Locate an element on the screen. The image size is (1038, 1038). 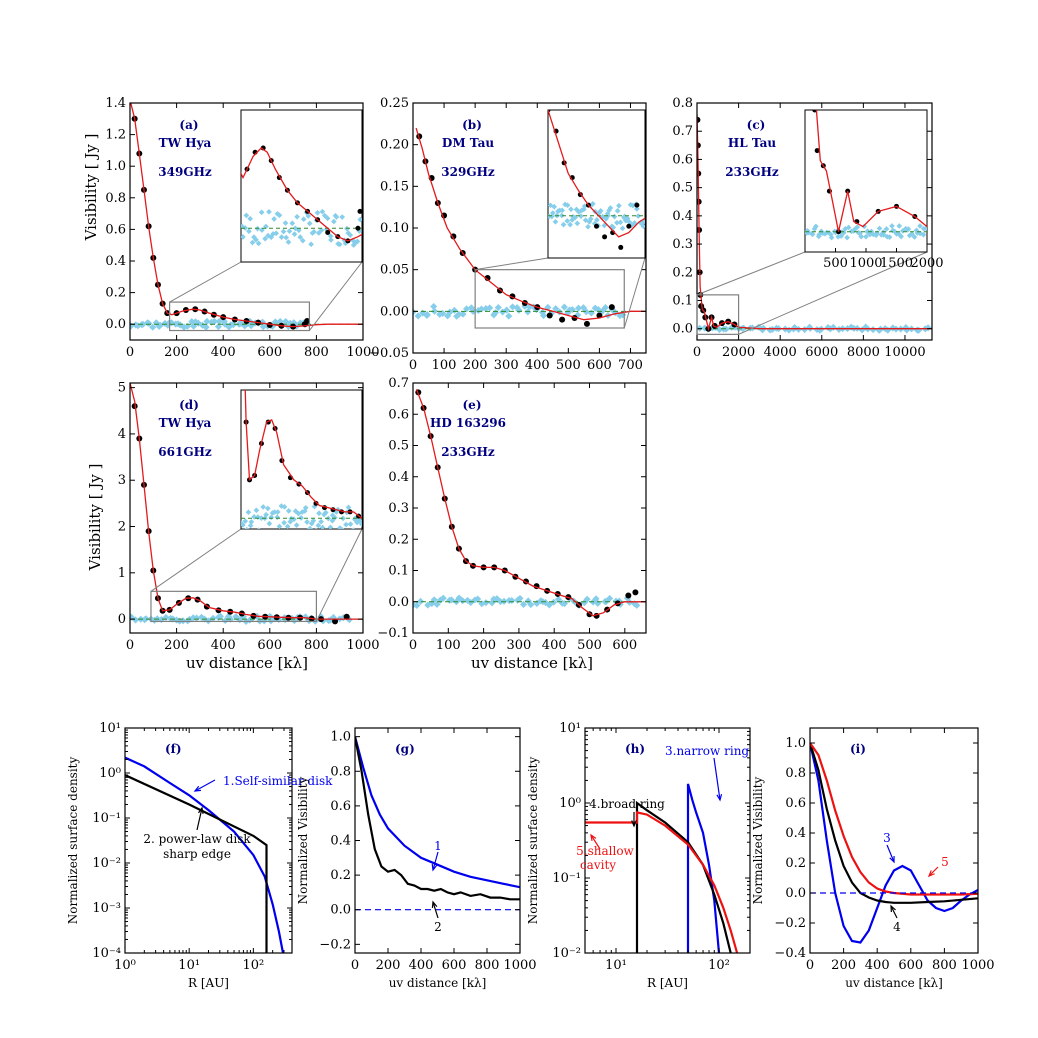
y-tick-label: 10⁰ is located at coordinates (110, 773).